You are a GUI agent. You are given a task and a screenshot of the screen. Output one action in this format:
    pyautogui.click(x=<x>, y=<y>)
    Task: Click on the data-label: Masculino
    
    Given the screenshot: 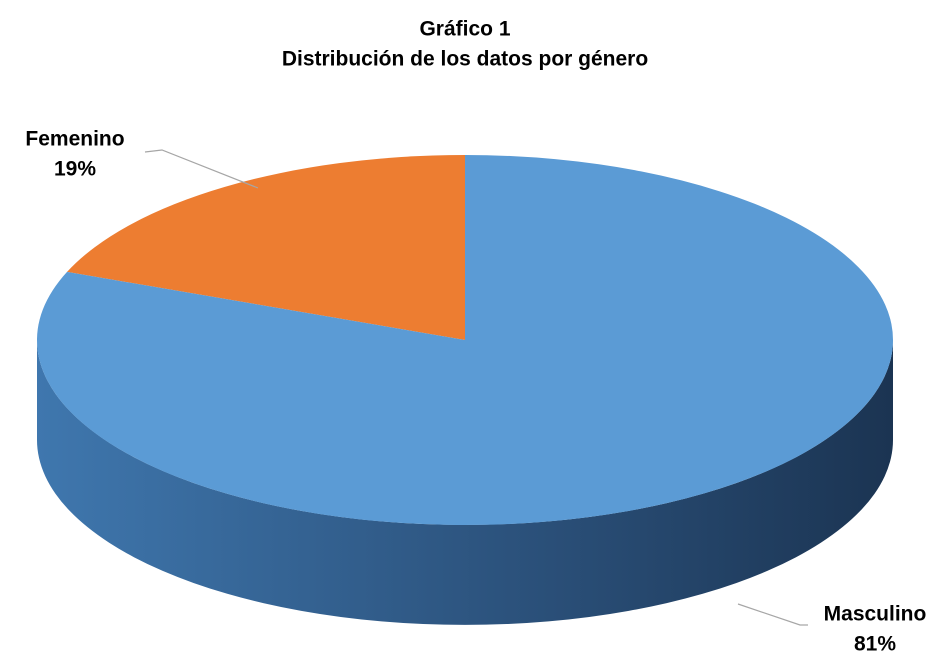 What is the action you would take?
    pyautogui.click(x=875, y=614)
    